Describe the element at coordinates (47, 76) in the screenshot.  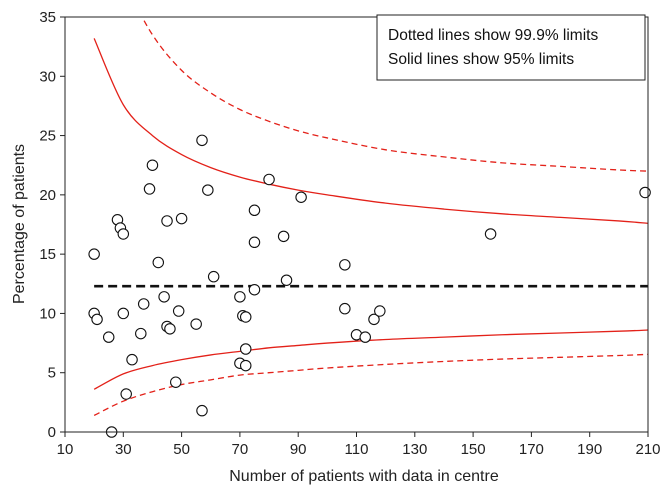
I see `y-tick-label: 30` at that location.